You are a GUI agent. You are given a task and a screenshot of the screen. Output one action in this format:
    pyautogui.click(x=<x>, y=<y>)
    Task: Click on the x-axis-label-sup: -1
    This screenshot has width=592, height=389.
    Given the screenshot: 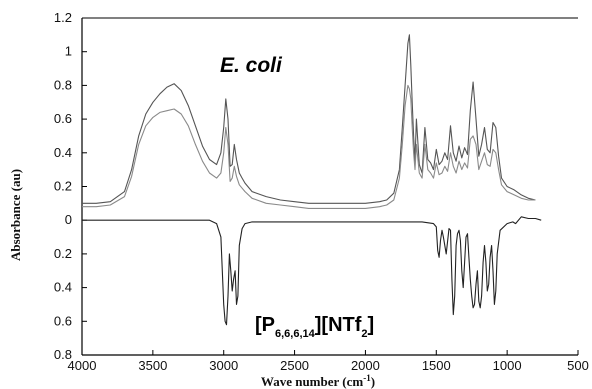 What is the action you would take?
    pyautogui.click(x=367, y=378)
    